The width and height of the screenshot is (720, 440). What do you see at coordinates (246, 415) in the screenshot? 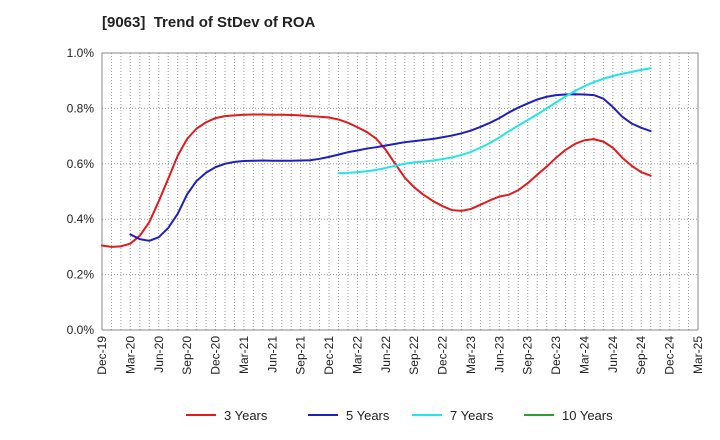
I see `legend-label: 3 Years` at bounding box center [246, 415].